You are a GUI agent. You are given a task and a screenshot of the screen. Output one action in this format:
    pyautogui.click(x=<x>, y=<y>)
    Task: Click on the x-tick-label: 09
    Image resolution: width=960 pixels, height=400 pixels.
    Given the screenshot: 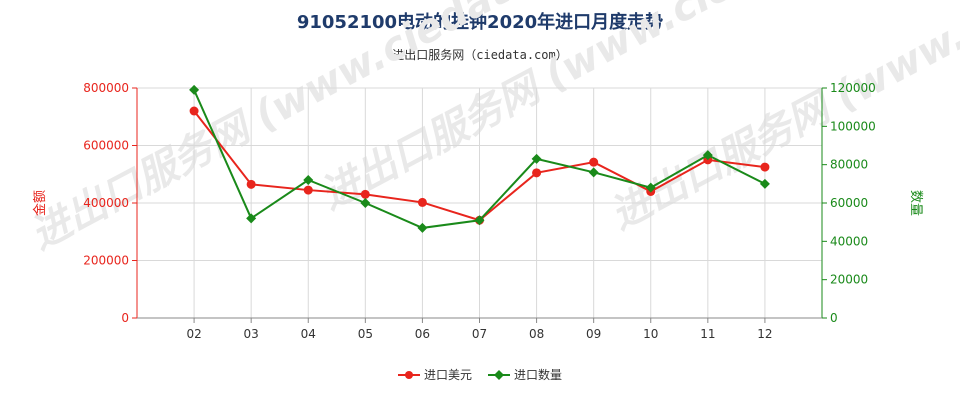 What is the action you would take?
    pyautogui.click(x=593, y=334)
    